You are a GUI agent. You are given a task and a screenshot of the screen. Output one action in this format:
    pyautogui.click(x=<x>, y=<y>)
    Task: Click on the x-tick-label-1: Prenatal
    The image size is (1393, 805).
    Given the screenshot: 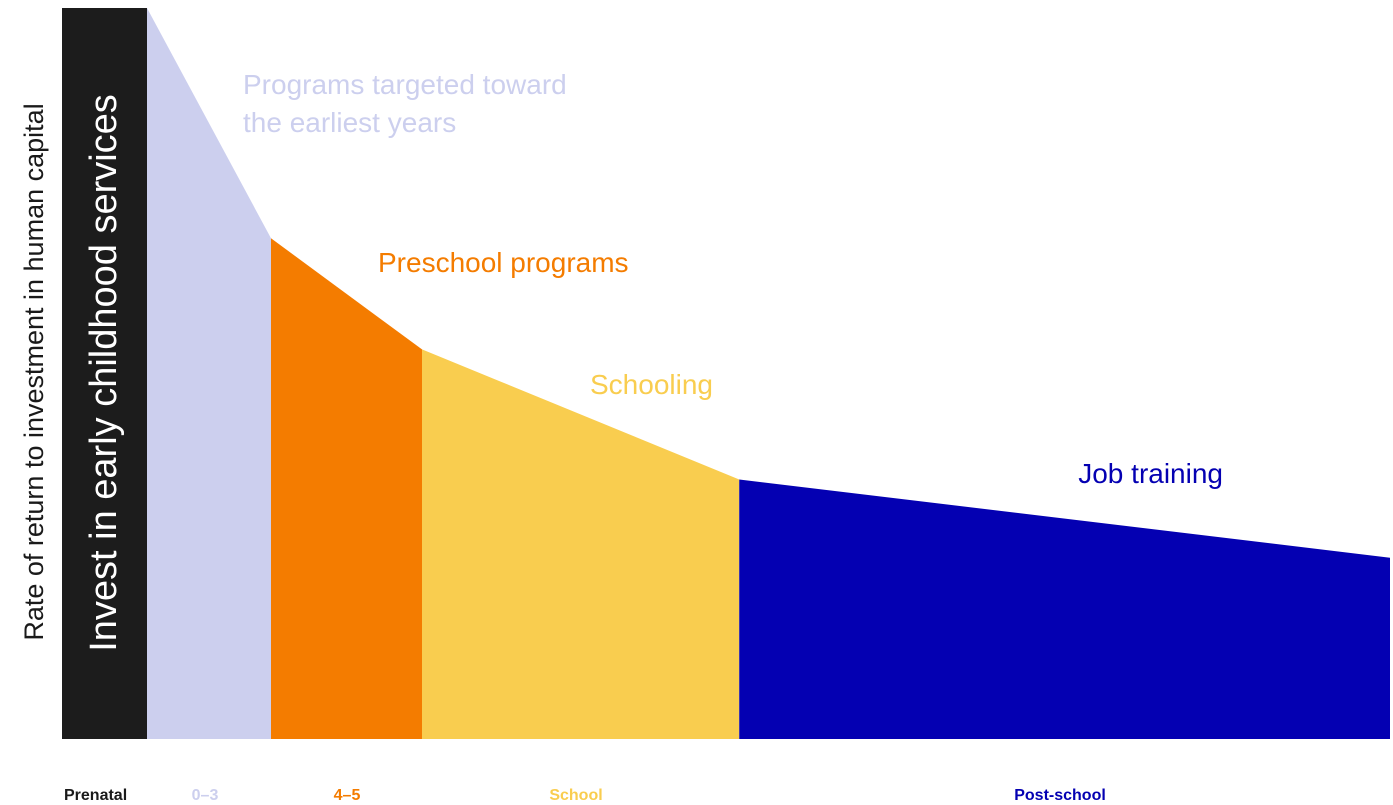 What is the action you would take?
    pyautogui.click(x=95, y=795)
    